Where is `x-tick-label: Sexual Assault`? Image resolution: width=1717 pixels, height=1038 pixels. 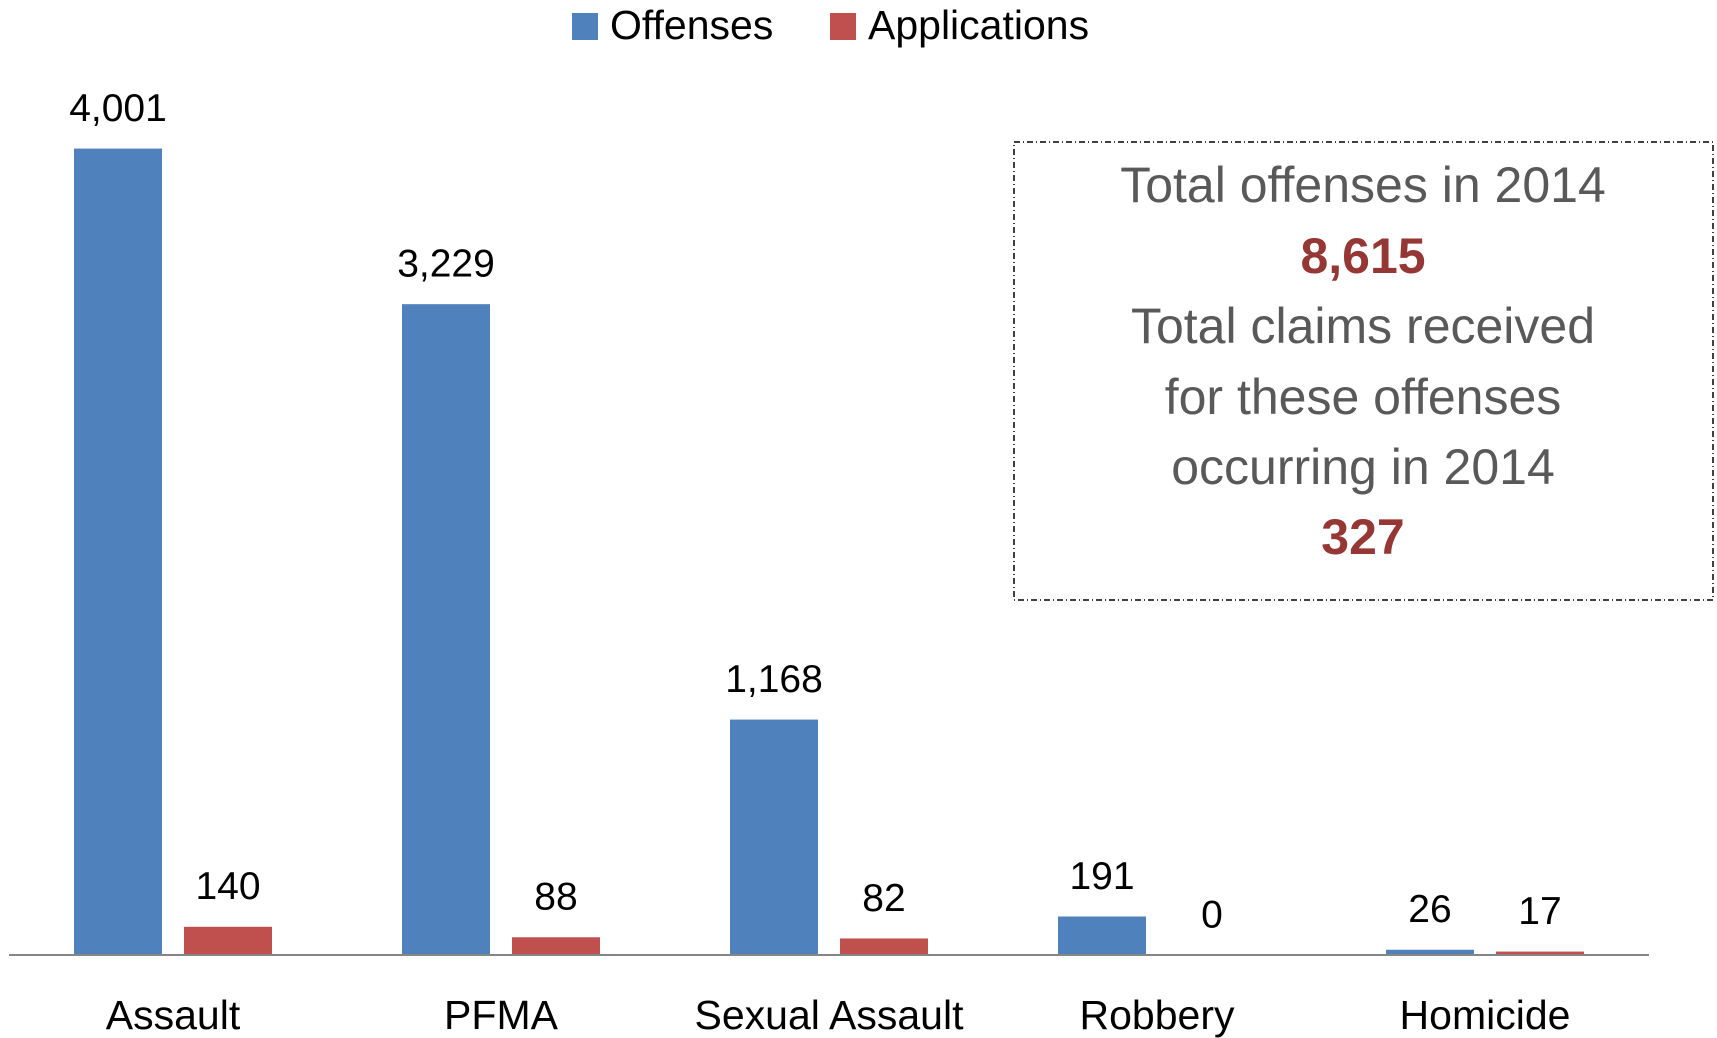
x-tick-label: Sexual Assault is located at coordinates (830, 1015).